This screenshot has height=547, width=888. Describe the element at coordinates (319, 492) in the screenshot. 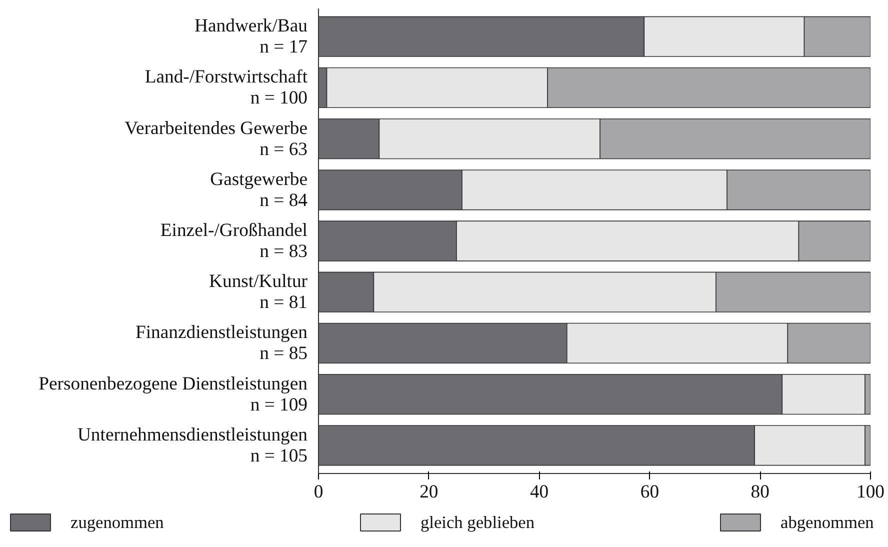

I see `x-tick-label: 0` at that location.